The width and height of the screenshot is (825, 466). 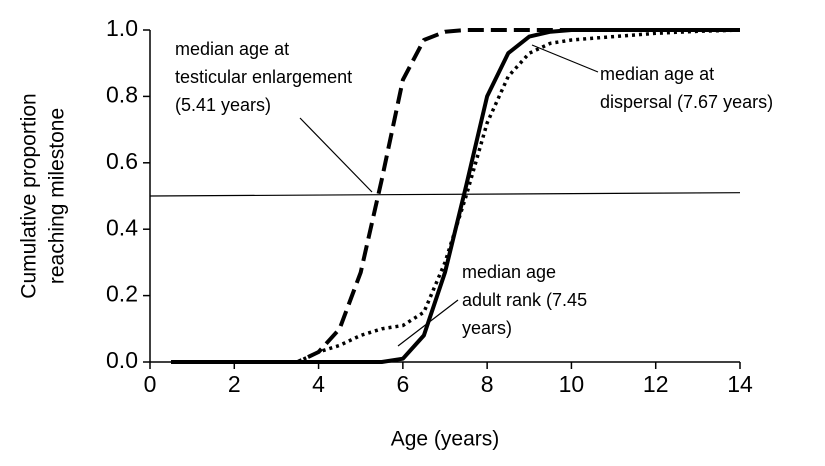 I want to click on y-tick-label: 0.8, so click(x=122, y=94).